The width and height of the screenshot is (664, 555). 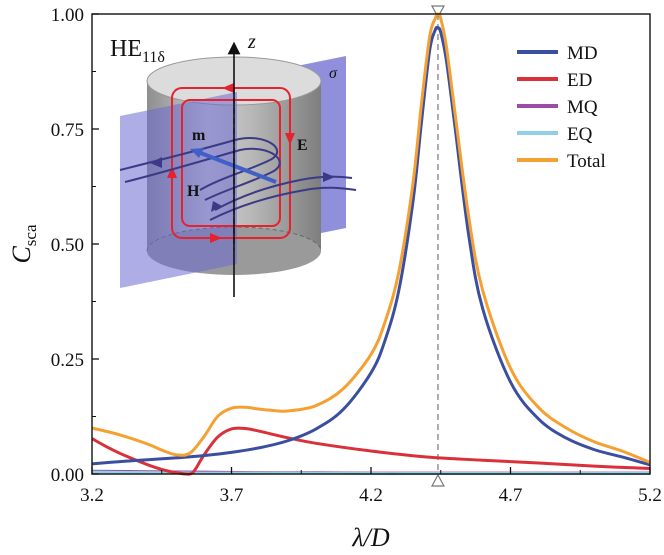 What do you see at coordinates (371, 495) in the screenshot?
I see `x-tick-label: 4.2` at bounding box center [371, 495].